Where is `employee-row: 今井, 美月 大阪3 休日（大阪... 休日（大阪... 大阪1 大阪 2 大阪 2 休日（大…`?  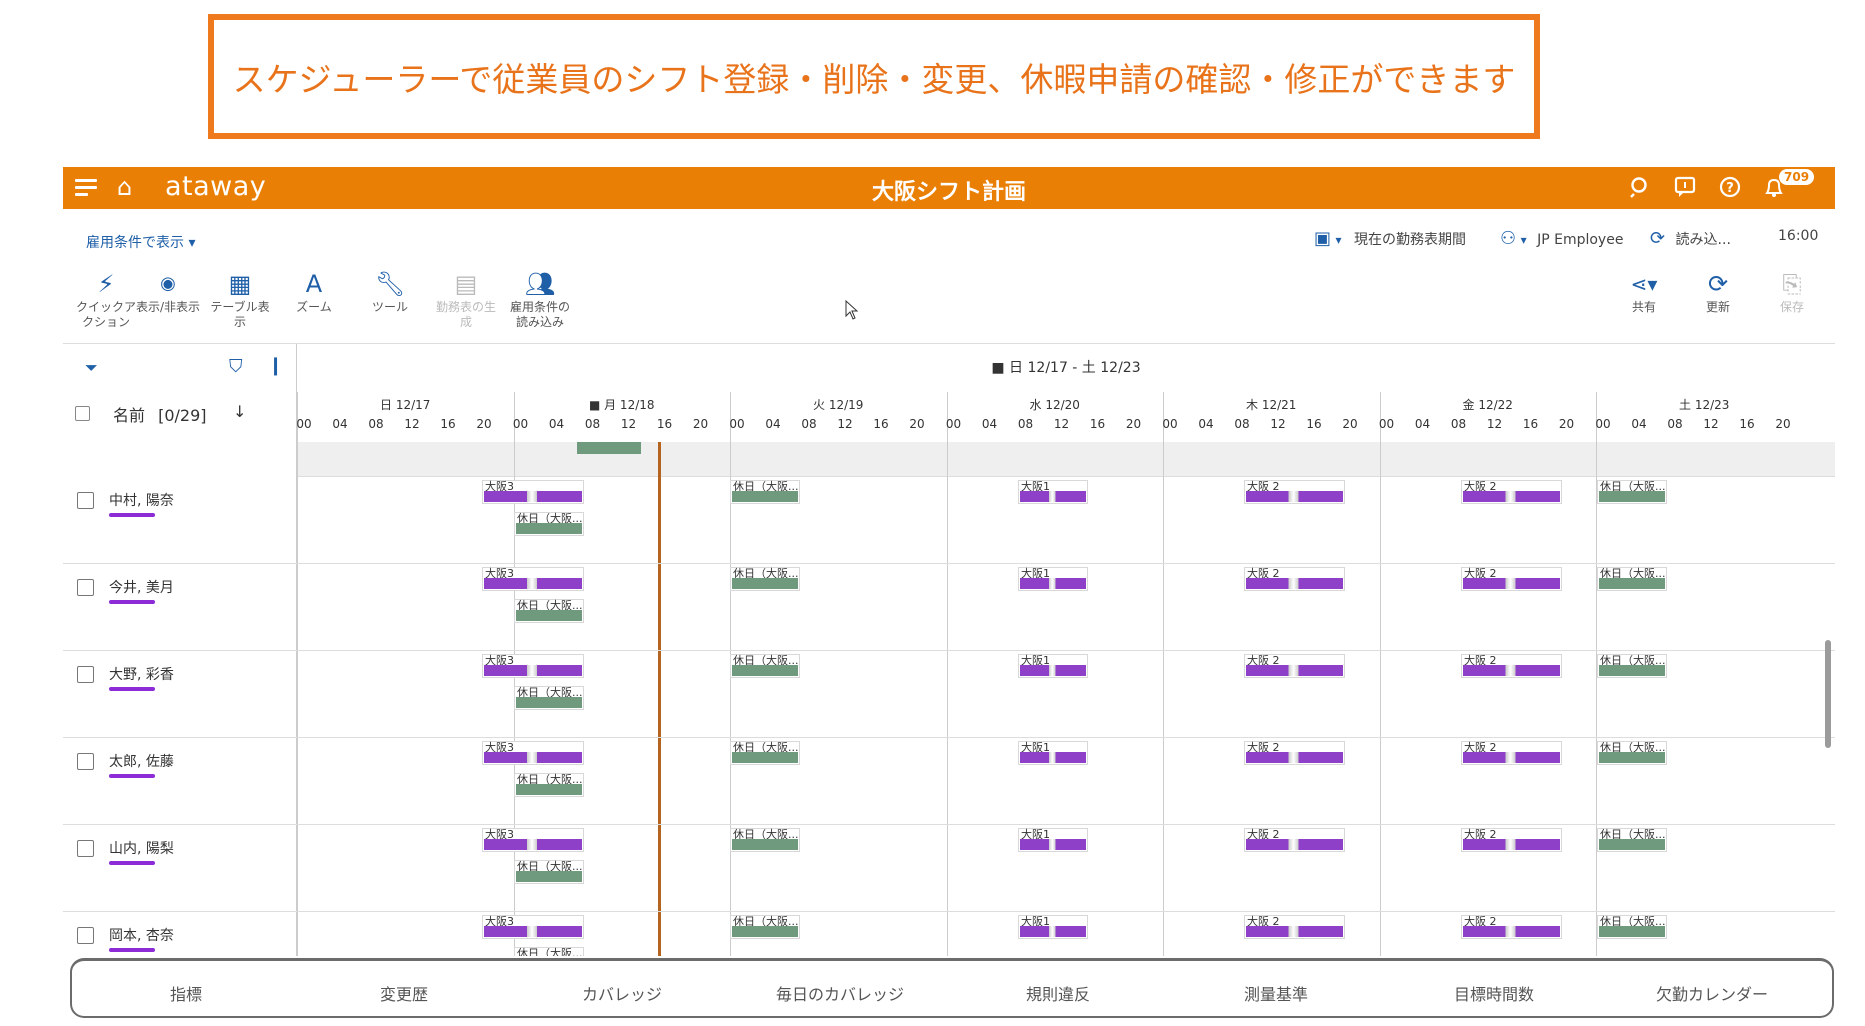
employee-row: 今井, 美月 大阪3 休日（大阪... 休日（大阪... 大阪1 大阪 2 大阪 2 休日（大… is located at coordinates (949, 607).